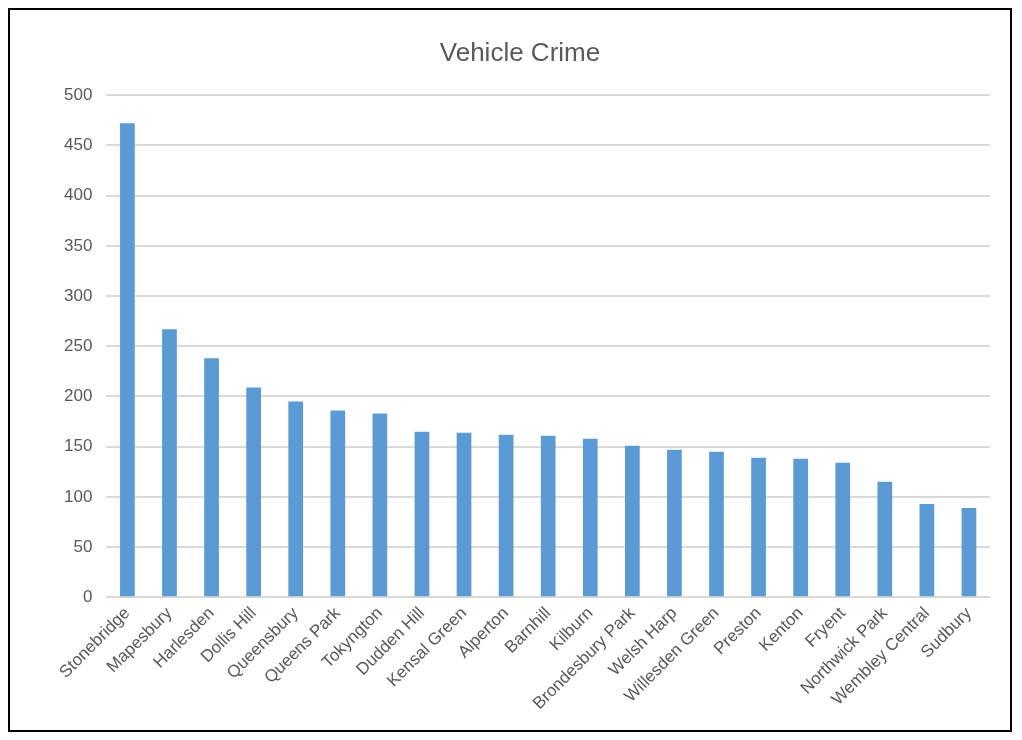  Describe the element at coordinates (78, 496) in the screenshot. I see `y-tick-label: 100` at that location.